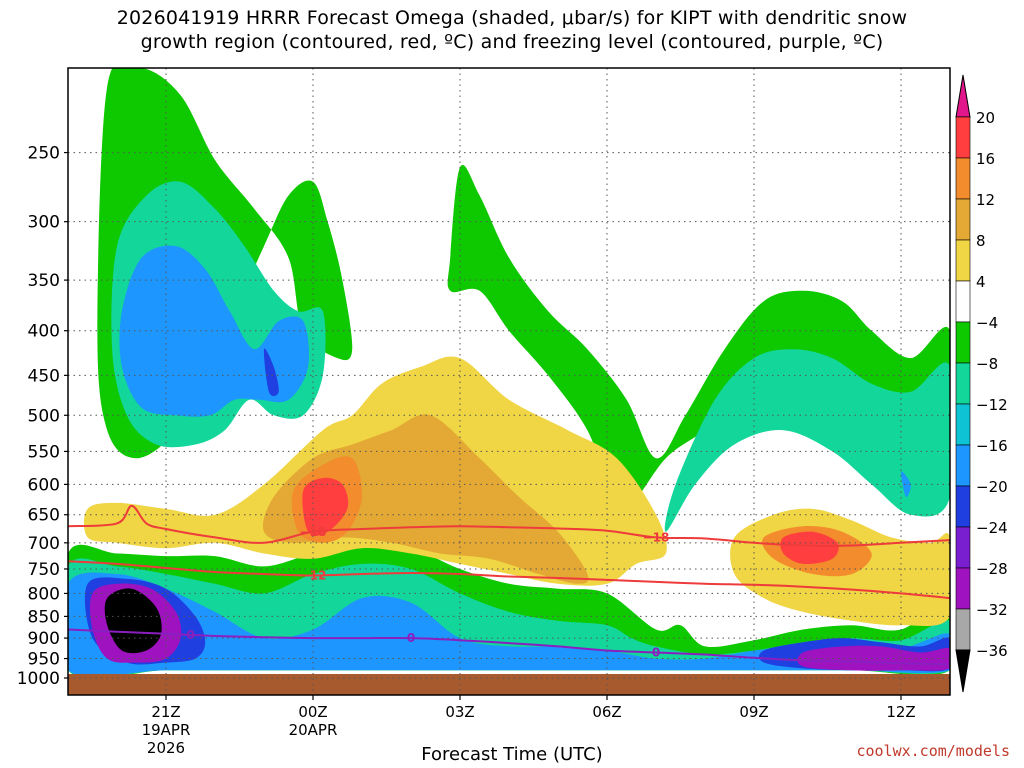 This screenshot has height=768, width=1024. Describe the element at coordinates (656, 537) in the screenshot. I see `contour-label--18-1: −18` at that location.